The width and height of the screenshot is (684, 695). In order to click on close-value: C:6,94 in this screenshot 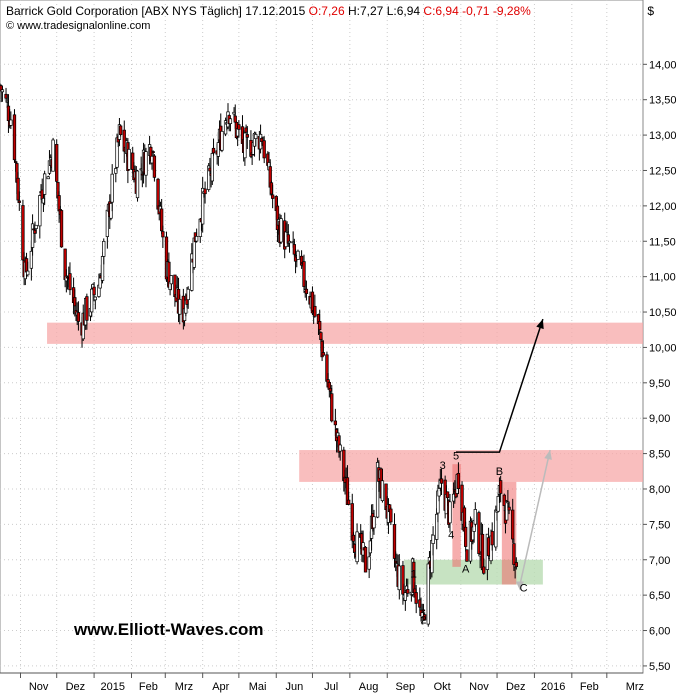, I will do `click(441, 11)`.